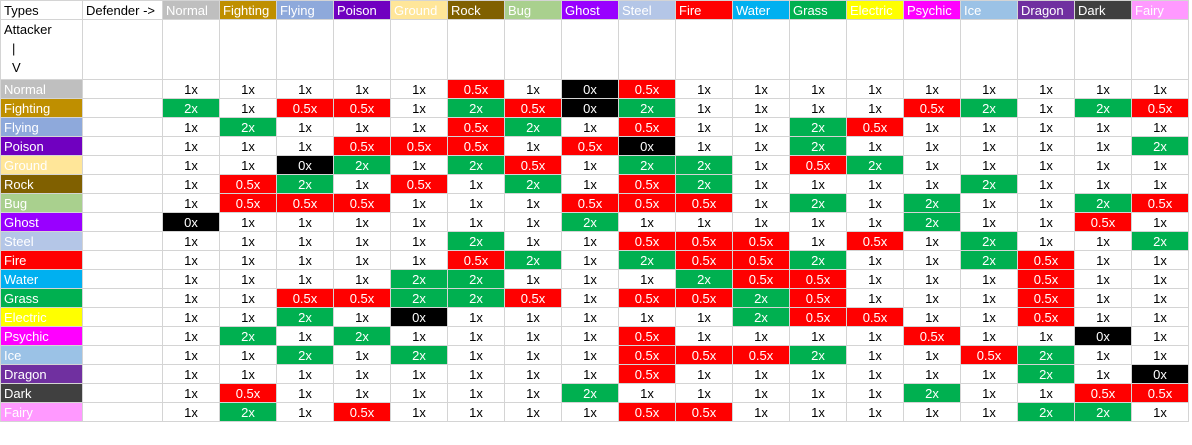  Describe the element at coordinates (41, 374) in the screenshot. I see `attacker-type: Dragon` at that location.